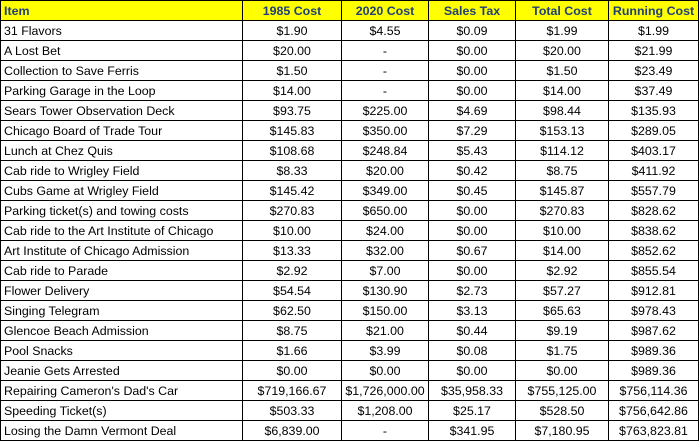 The width and height of the screenshot is (699, 441). I want to click on cell-item: Lunch at Chez Quis, so click(121, 150).